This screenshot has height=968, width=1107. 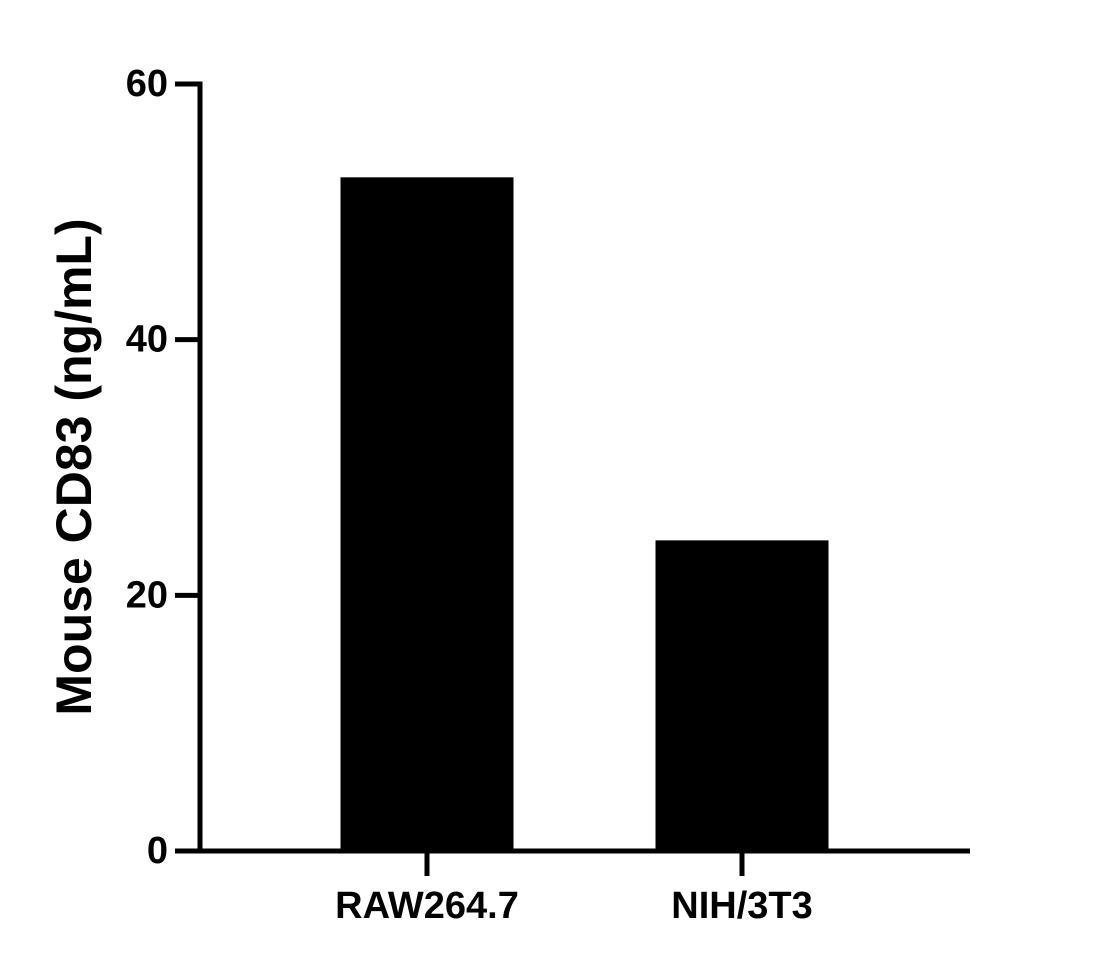 I want to click on y-tick-label: 40, so click(x=147, y=340).